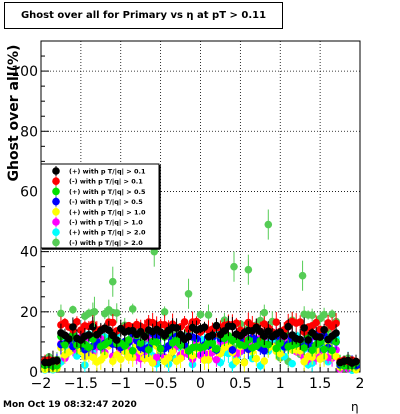 The height and width of the screenshot is (414, 400). I want to click on legend-box, so click(100, 206).